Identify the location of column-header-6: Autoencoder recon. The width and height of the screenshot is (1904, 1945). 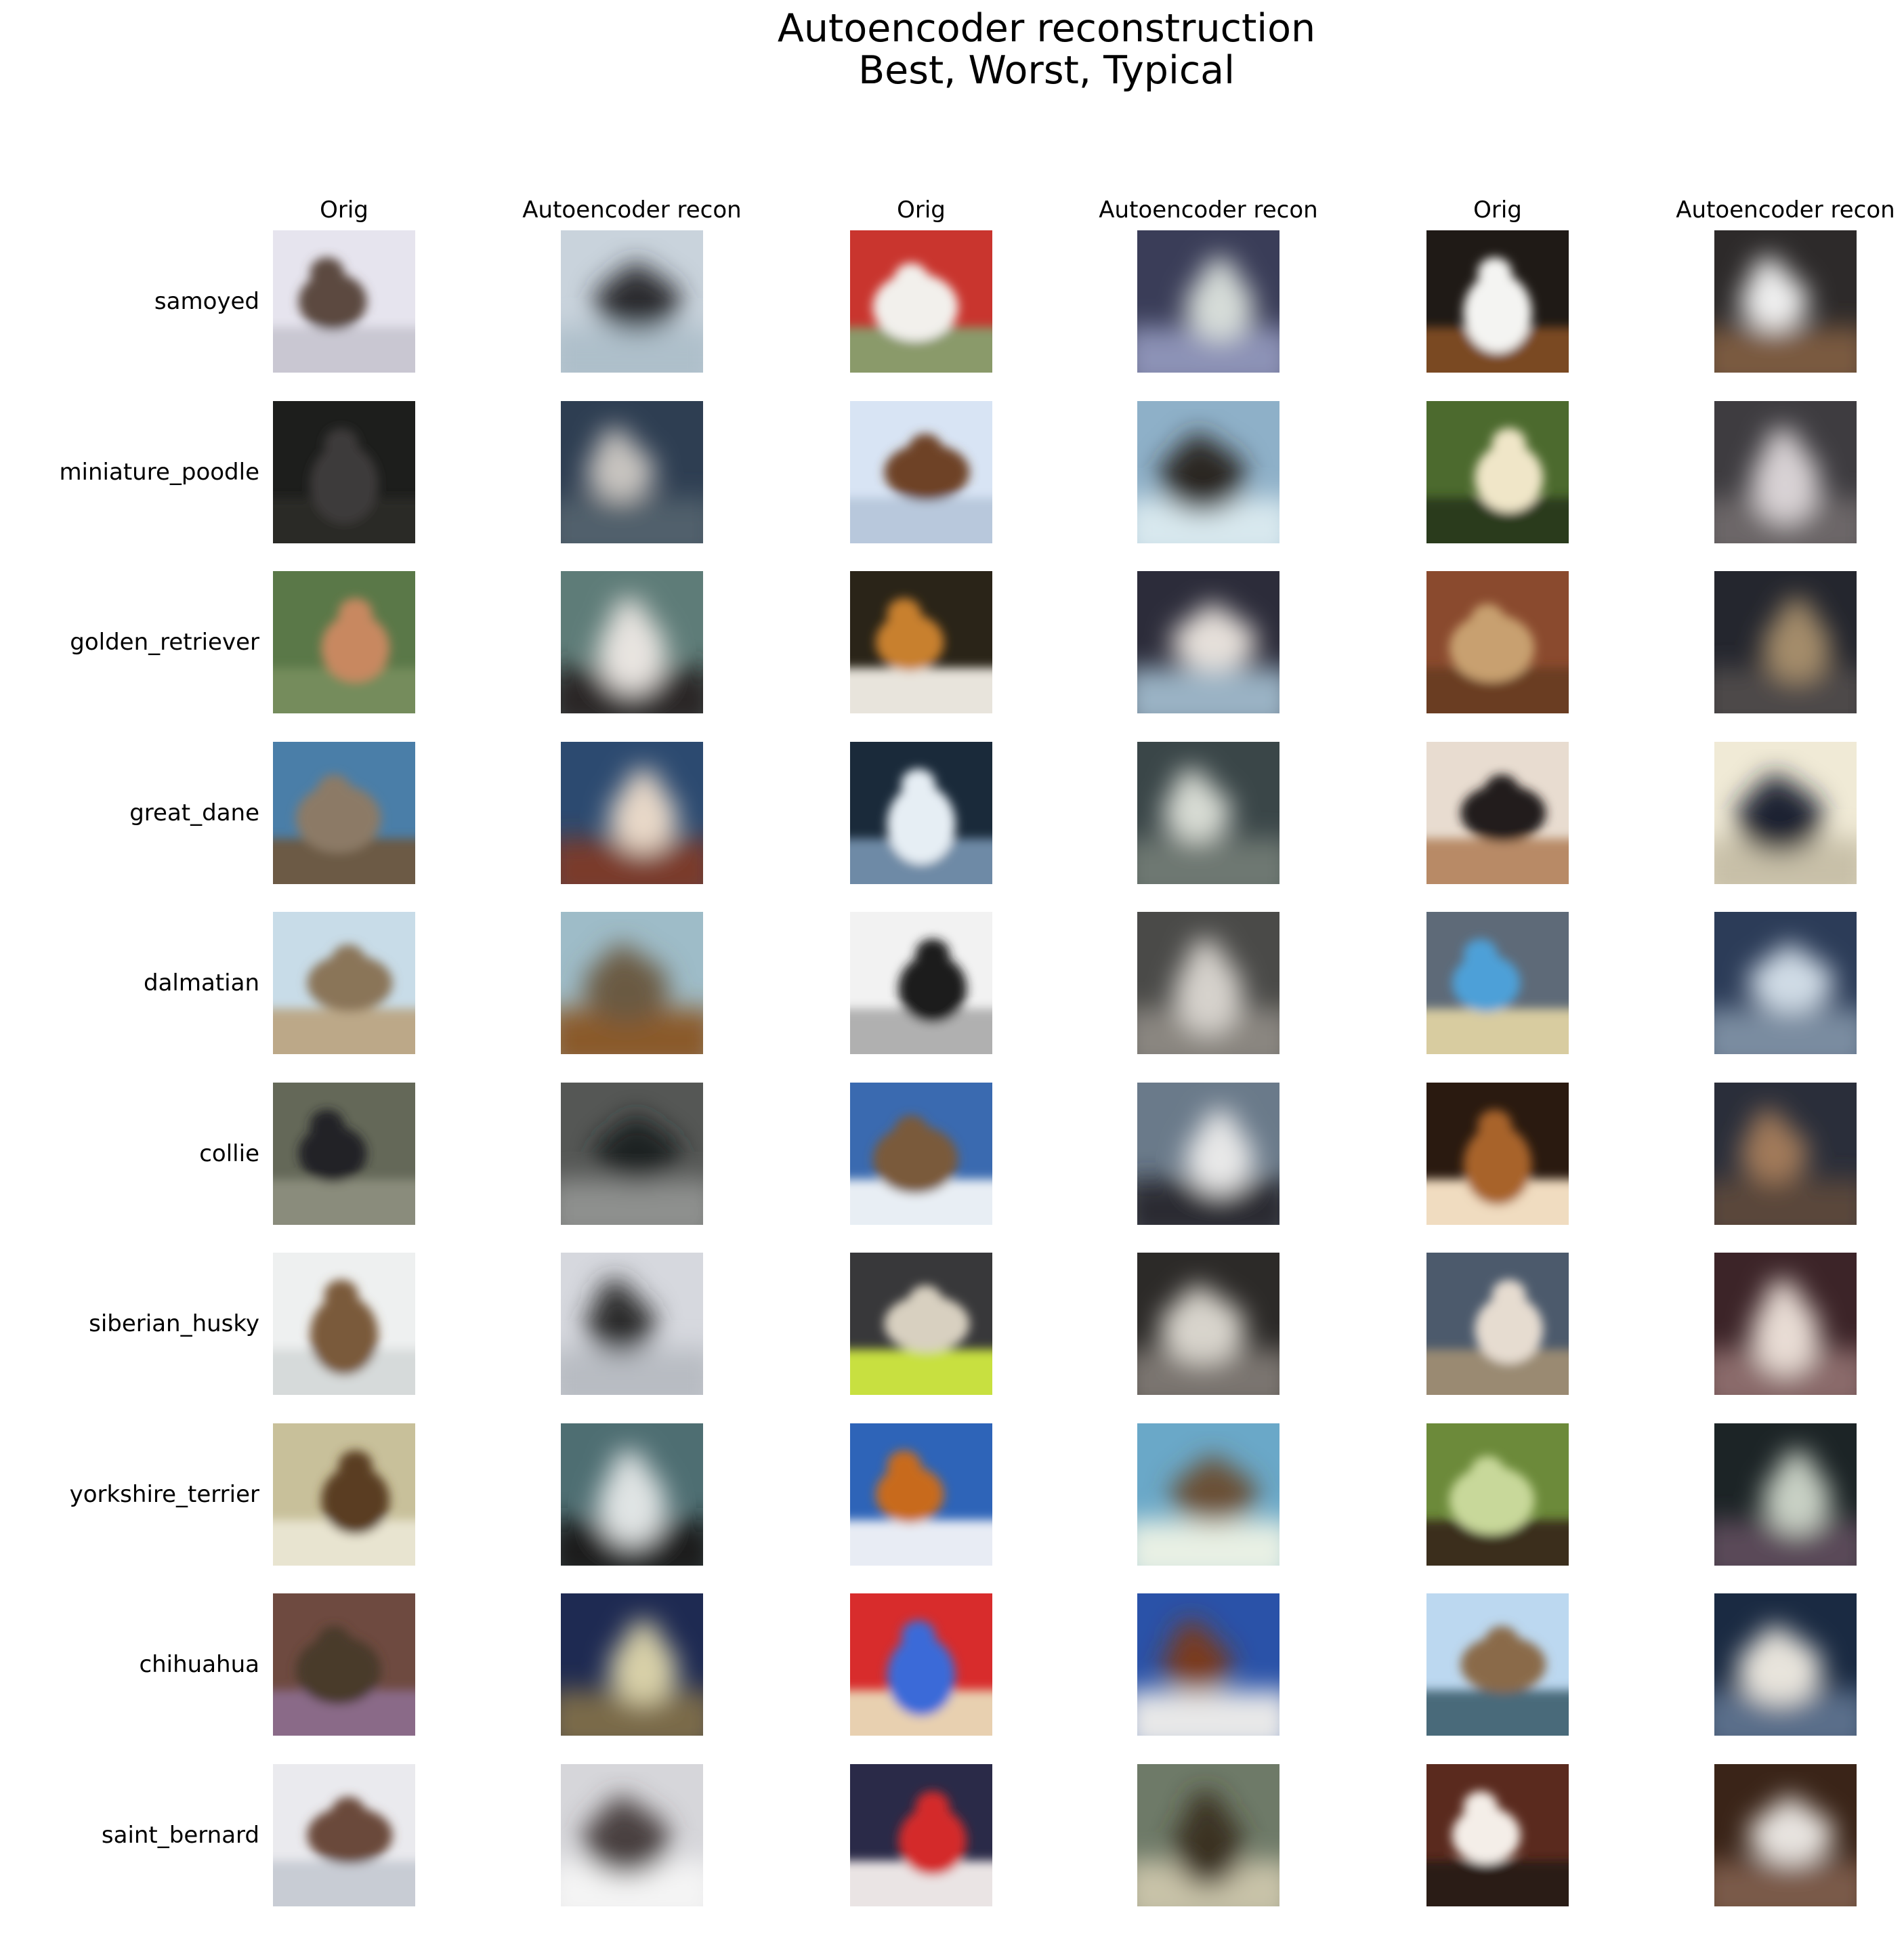
(1785, 210).